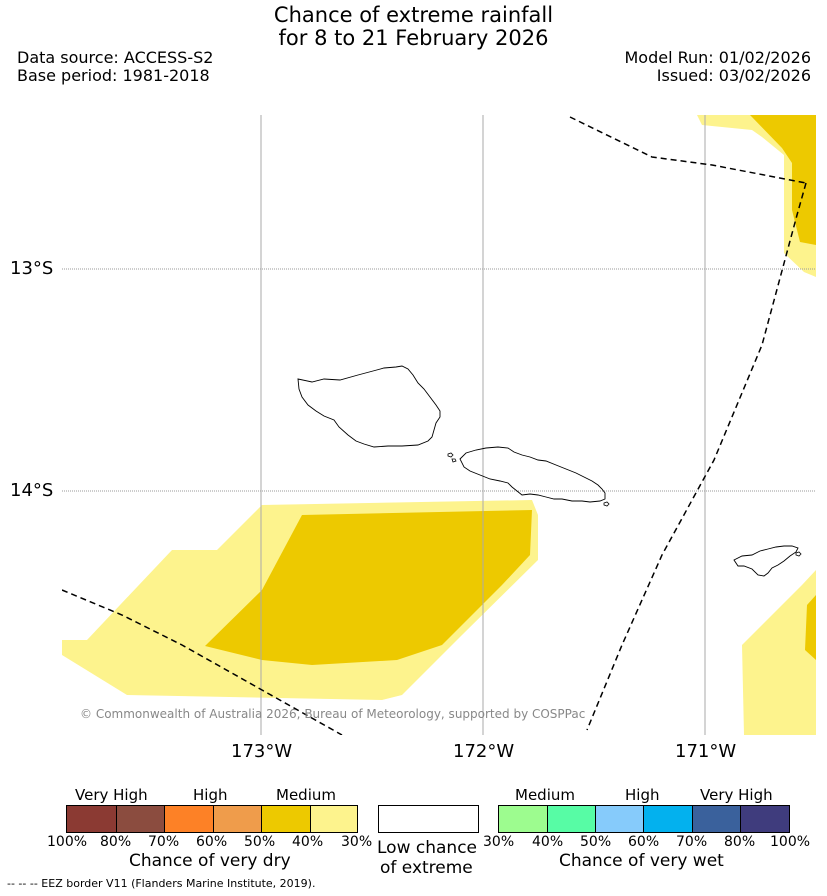  Describe the element at coordinates (67, 842) in the screenshot. I see `dry-tick-100: 100%` at that location.